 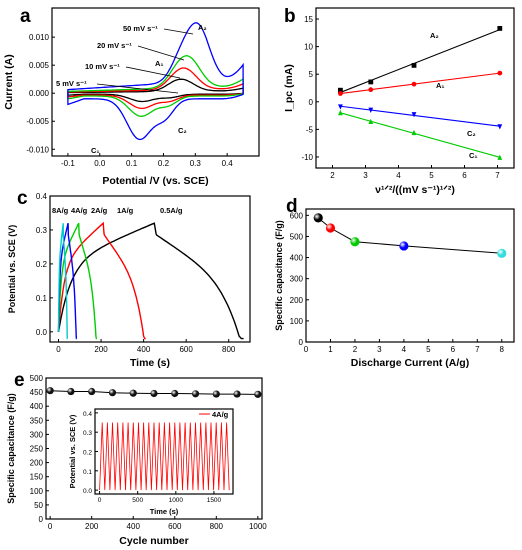 I want to click on x-tick-label: 0.3, so click(x=196, y=163).